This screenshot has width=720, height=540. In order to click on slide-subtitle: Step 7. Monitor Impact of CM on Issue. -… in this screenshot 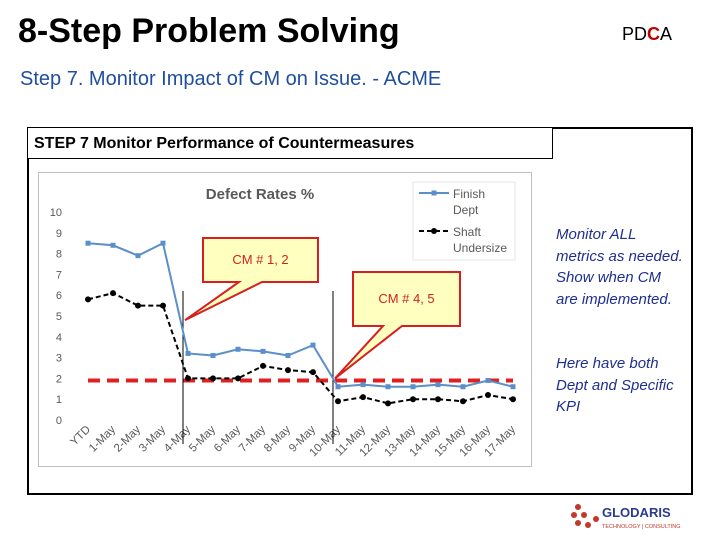, I will do `click(231, 79)`.